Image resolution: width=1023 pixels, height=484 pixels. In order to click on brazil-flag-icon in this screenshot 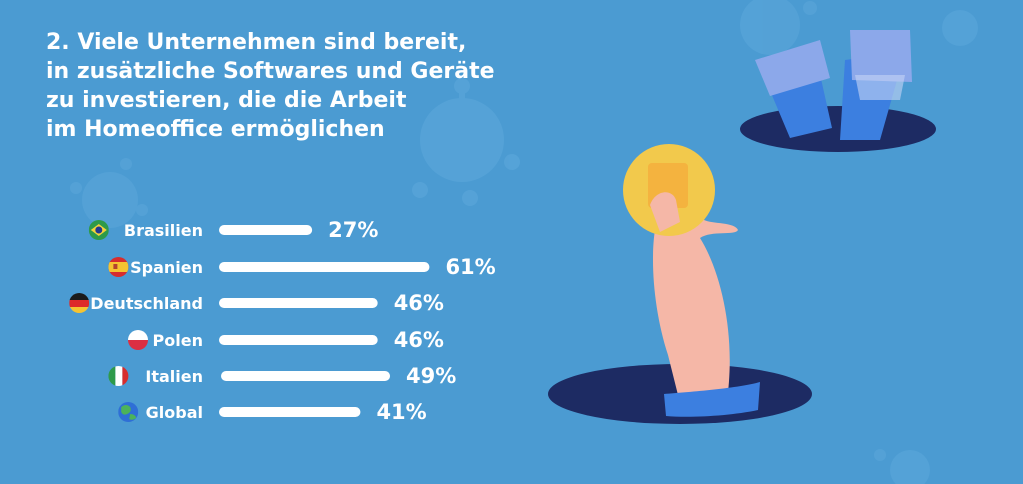, I will do `click(98, 230)`.